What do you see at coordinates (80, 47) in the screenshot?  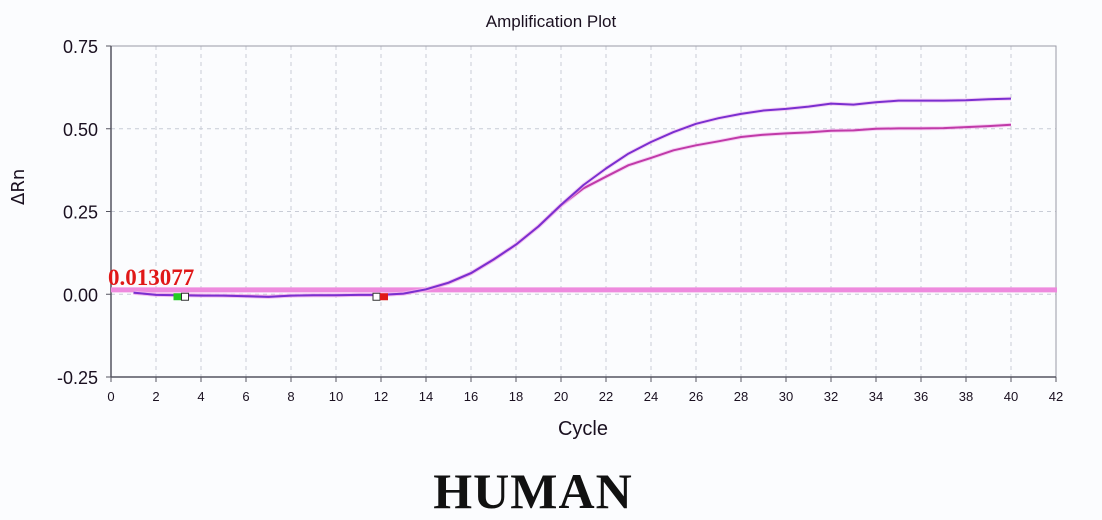 I see `y-tick-label: 0.75` at bounding box center [80, 47].